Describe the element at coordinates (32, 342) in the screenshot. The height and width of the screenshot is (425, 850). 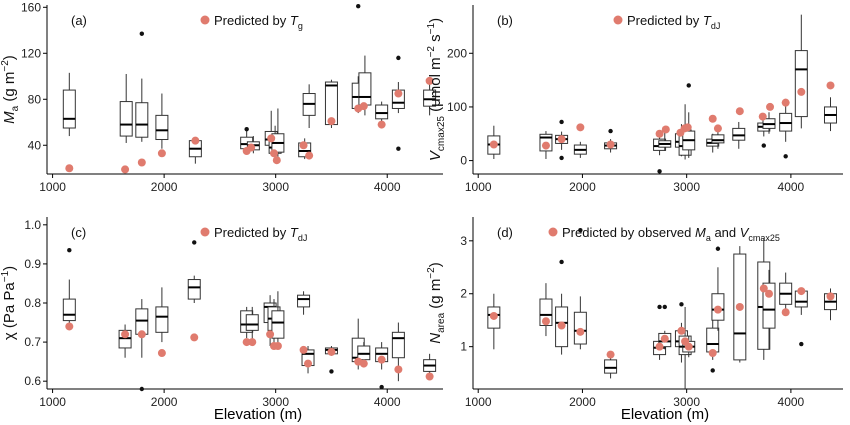
I see `y-tick-label: 0.7` at that location.